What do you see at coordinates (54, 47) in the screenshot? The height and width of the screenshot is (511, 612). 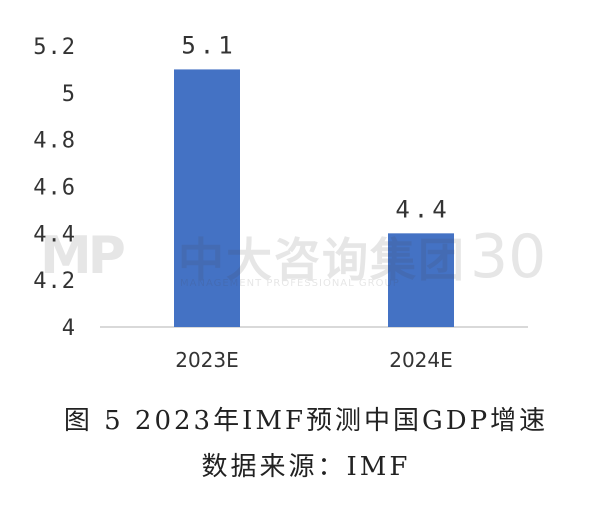 I see `y-tick-label: 5.2` at bounding box center [54, 47].